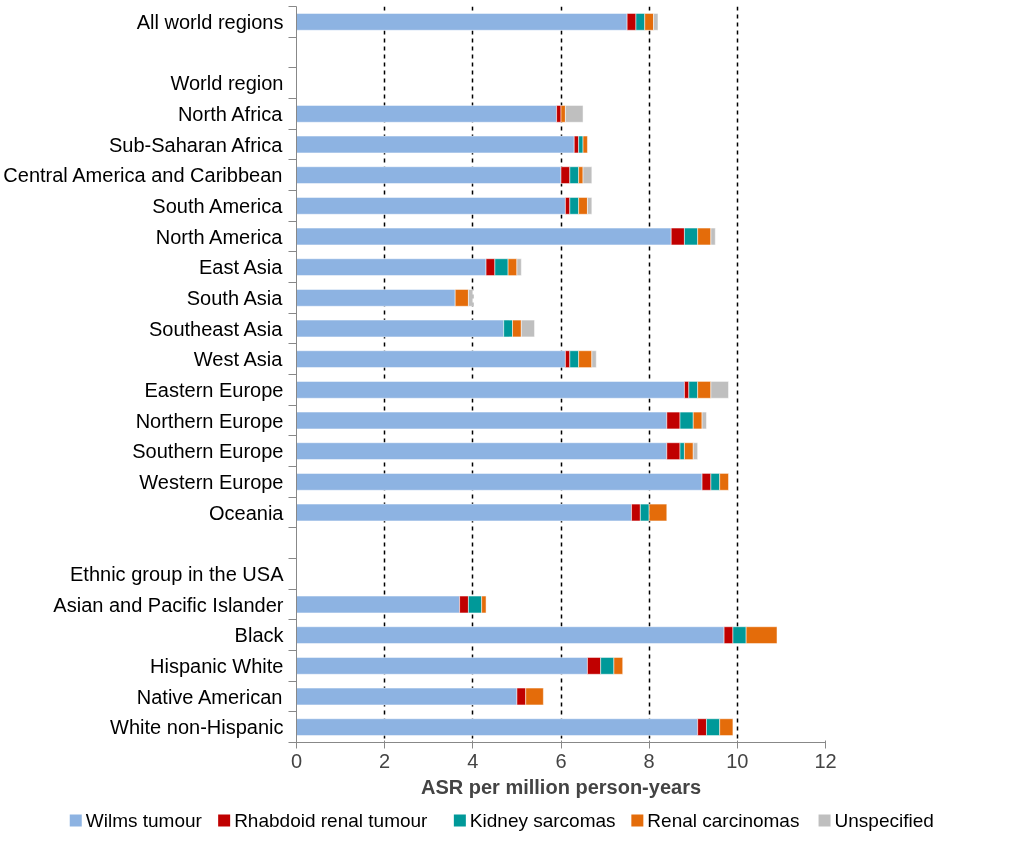  What do you see at coordinates (235, 297) in the screenshot?
I see `y-tick-label: South Asia` at bounding box center [235, 297].